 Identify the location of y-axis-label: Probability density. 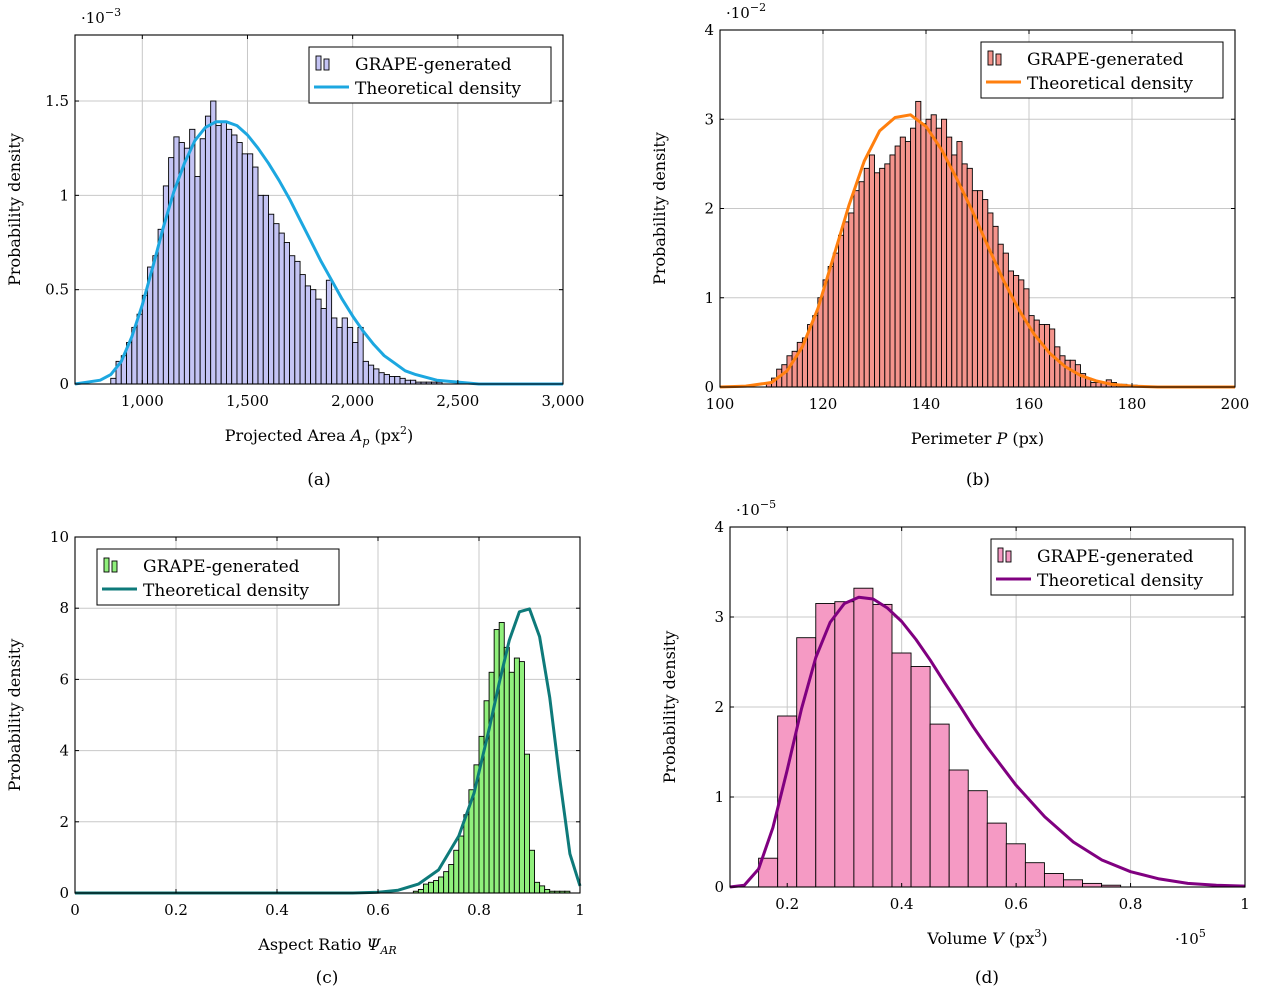
(659, 208).